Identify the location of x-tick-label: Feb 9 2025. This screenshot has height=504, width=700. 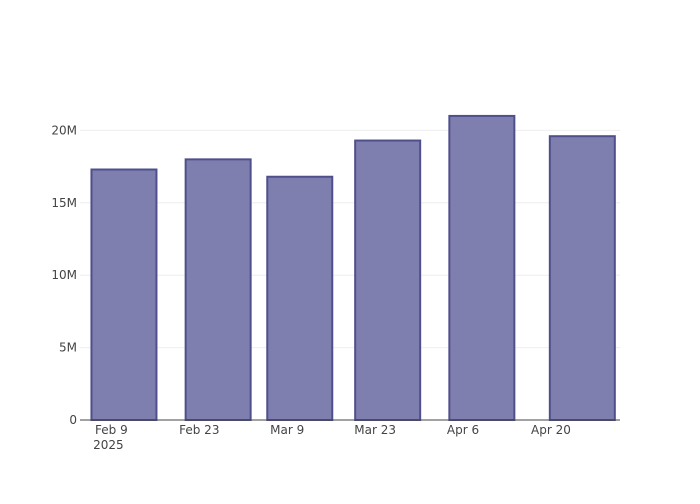
(110, 437).